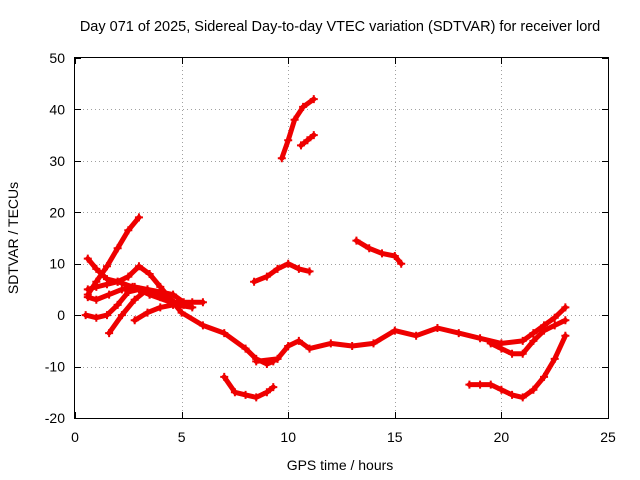 The width and height of the screenshot is (640, 480). What do you see at coordinates (340, 465) in the screenshot?
I see `x-axis-label: GPS time / hours` at bounding box center [340, 465].